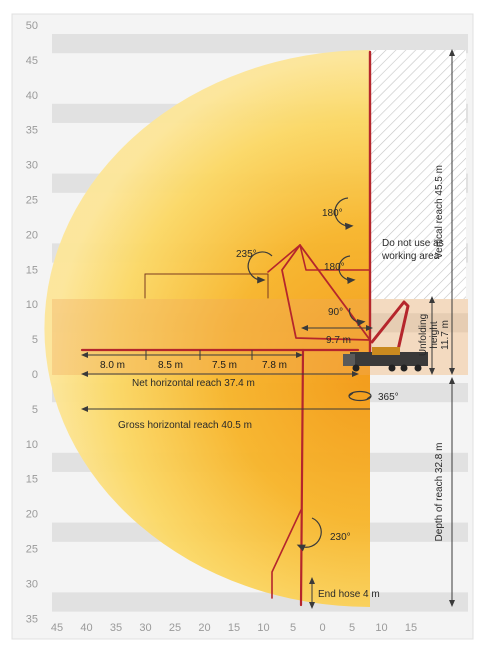 This screenshot has height=653, width=485. I want to click on net-horizontal-reach-label: Net horizontal reach 37.4 m, so click(193, 383).